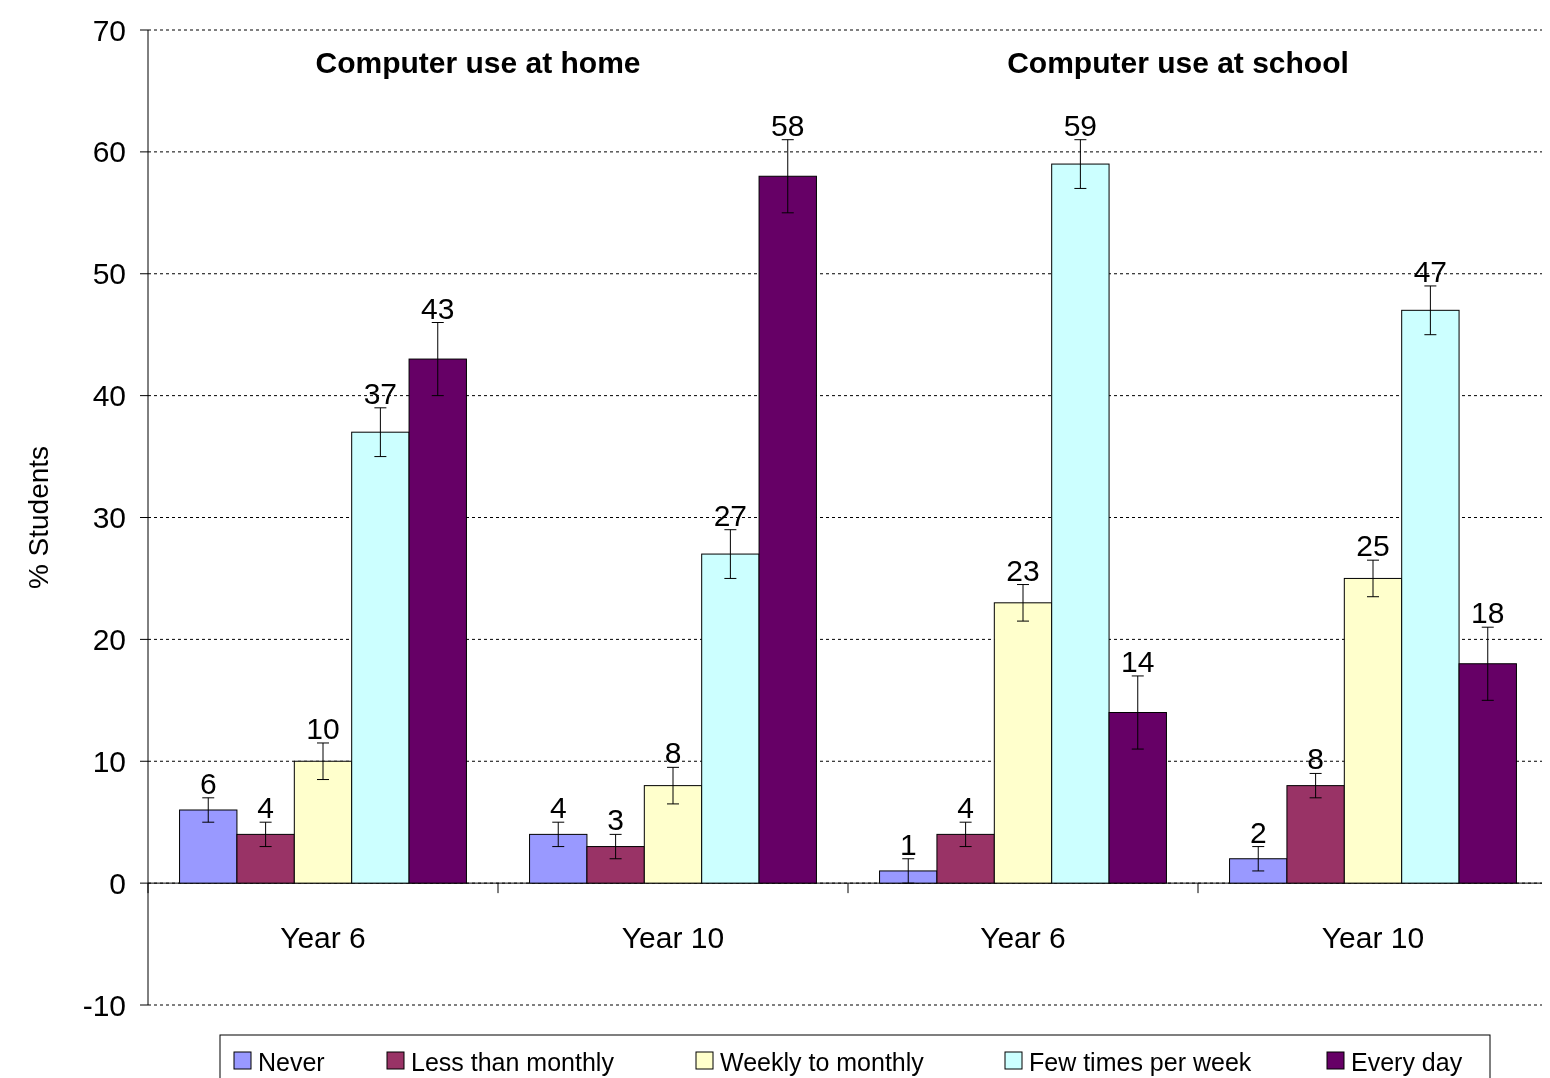 Image resolution: width=1550 pixels, height=1078 pixels. Describe the element at coordinates (109, 274) in the screenshot. I see `y-tick-label: 50` at that location.